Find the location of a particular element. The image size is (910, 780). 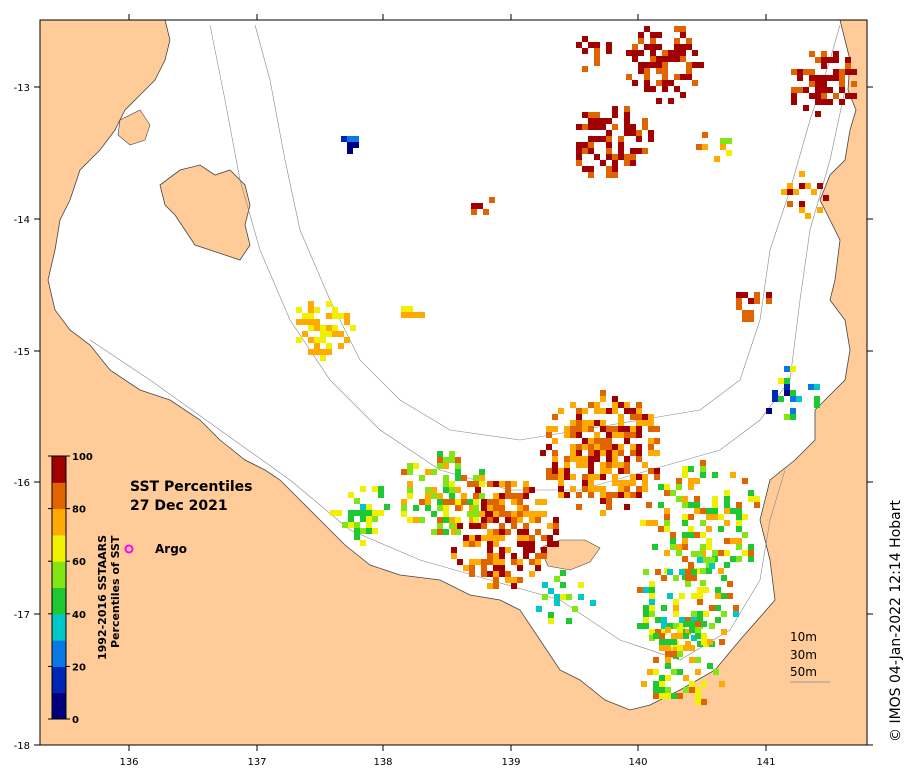

y-tick-label: -18 is located at coordinates (22, 746).